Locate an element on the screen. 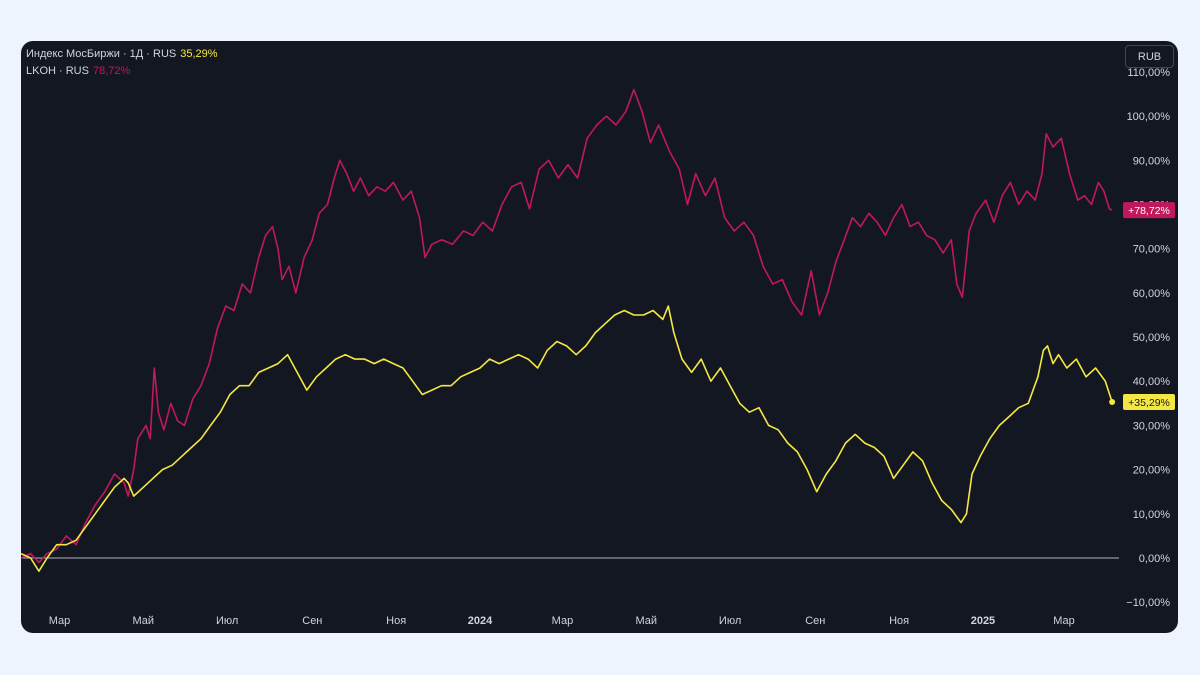 The width and height of the screenshot is (1200, 675). legend-index-value: 35,29% is located at coordinates (199, 54).